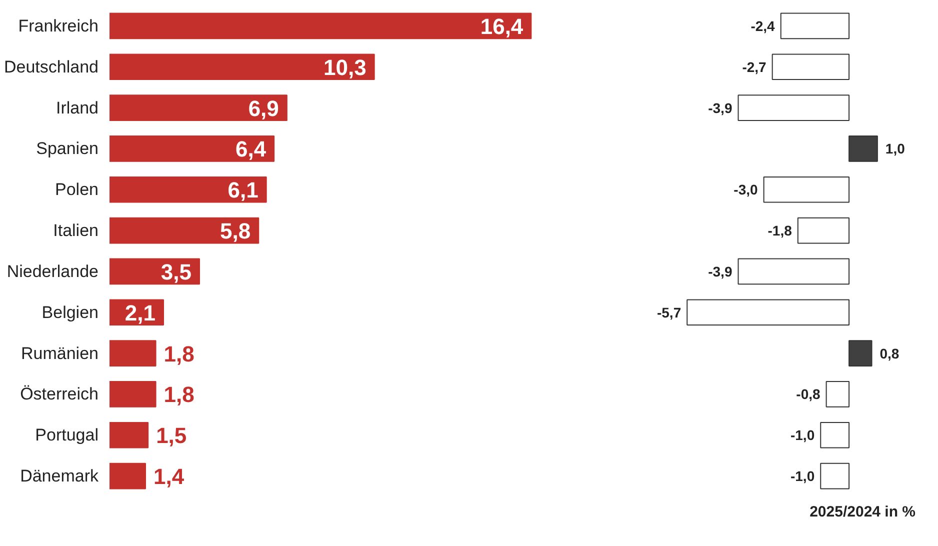 This screenshot has width=938, height=546. Describe the element at coordinates (176, 271) in the screenshot. I see `data-label: 3,5` at that location.